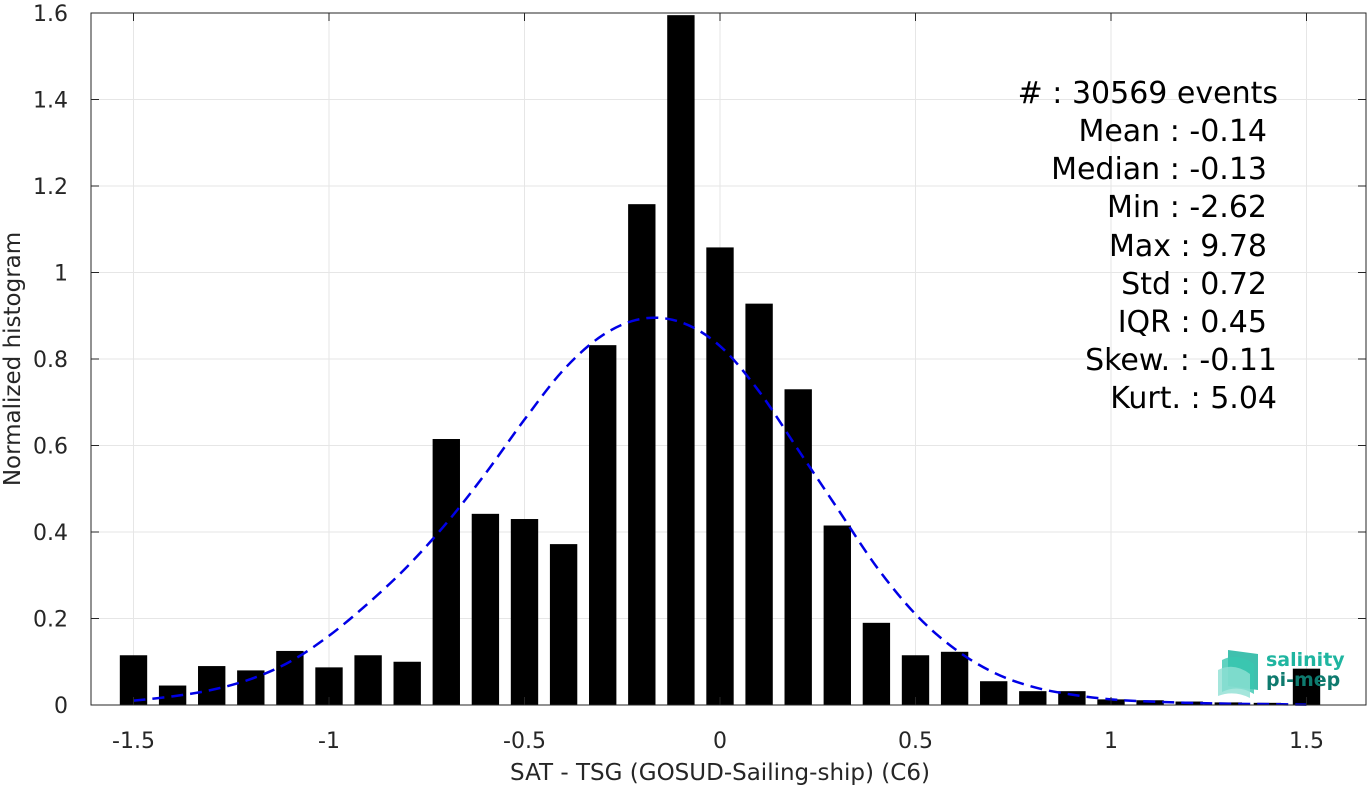 The image size is (1367, 787). Describe the element at coordinates (1303, 680) in the screenshot. I see `logo-text-pimep: pi-mep` at that location.